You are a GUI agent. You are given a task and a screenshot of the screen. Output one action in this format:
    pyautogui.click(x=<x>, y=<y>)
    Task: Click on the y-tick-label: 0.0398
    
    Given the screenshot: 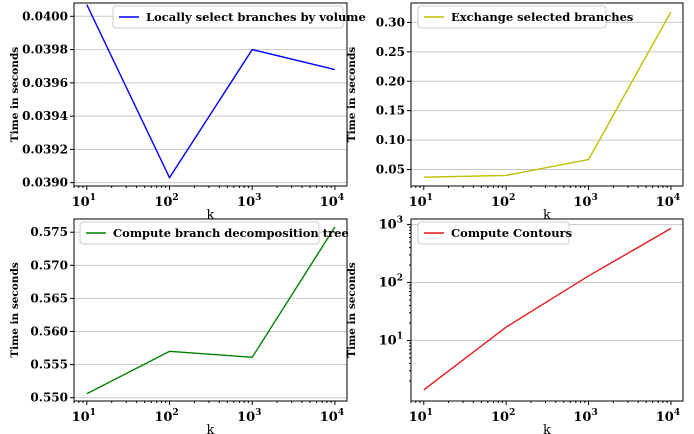 What is the action you would take?
    pyautogui.click(x=45, y=50)
    